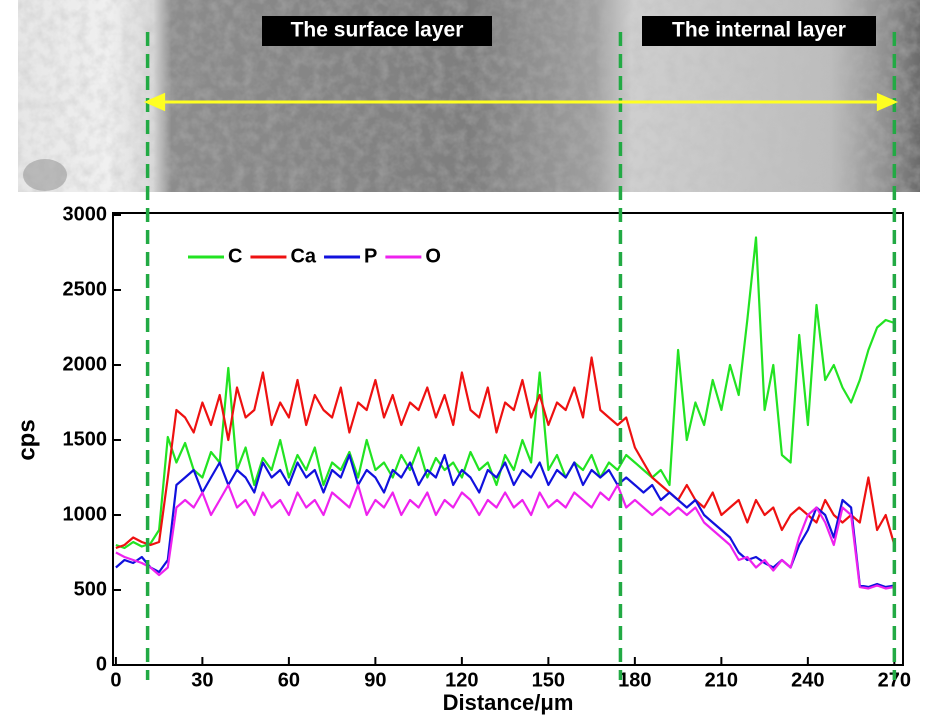  What do you see at coordinates (235, 256) in the screenshot?
I see `legend-label: C` at bounding box center [235, 256].